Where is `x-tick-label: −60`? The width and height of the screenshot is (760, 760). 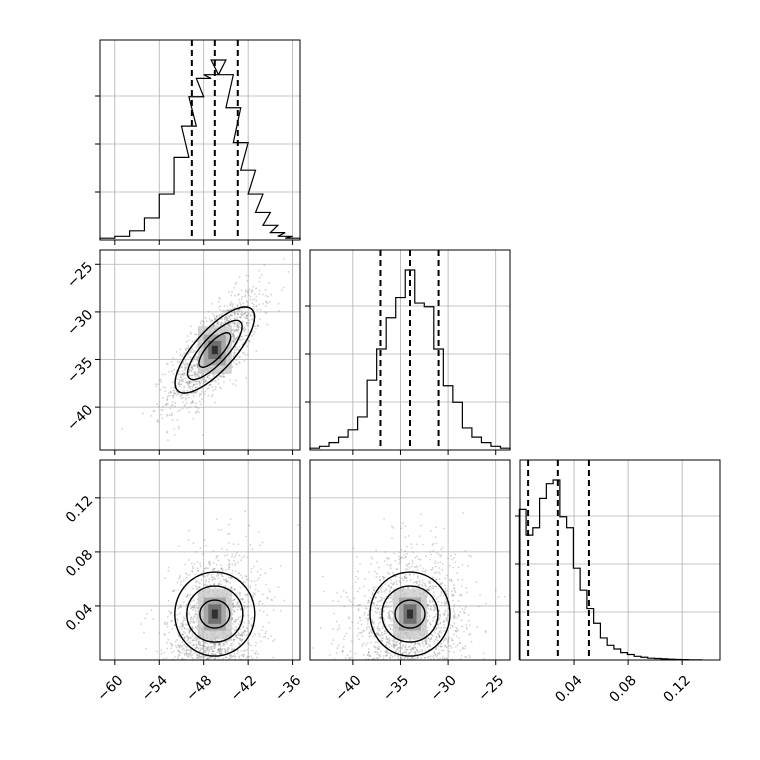
x-tick-label: −60 is located at coordinates (110, 688).